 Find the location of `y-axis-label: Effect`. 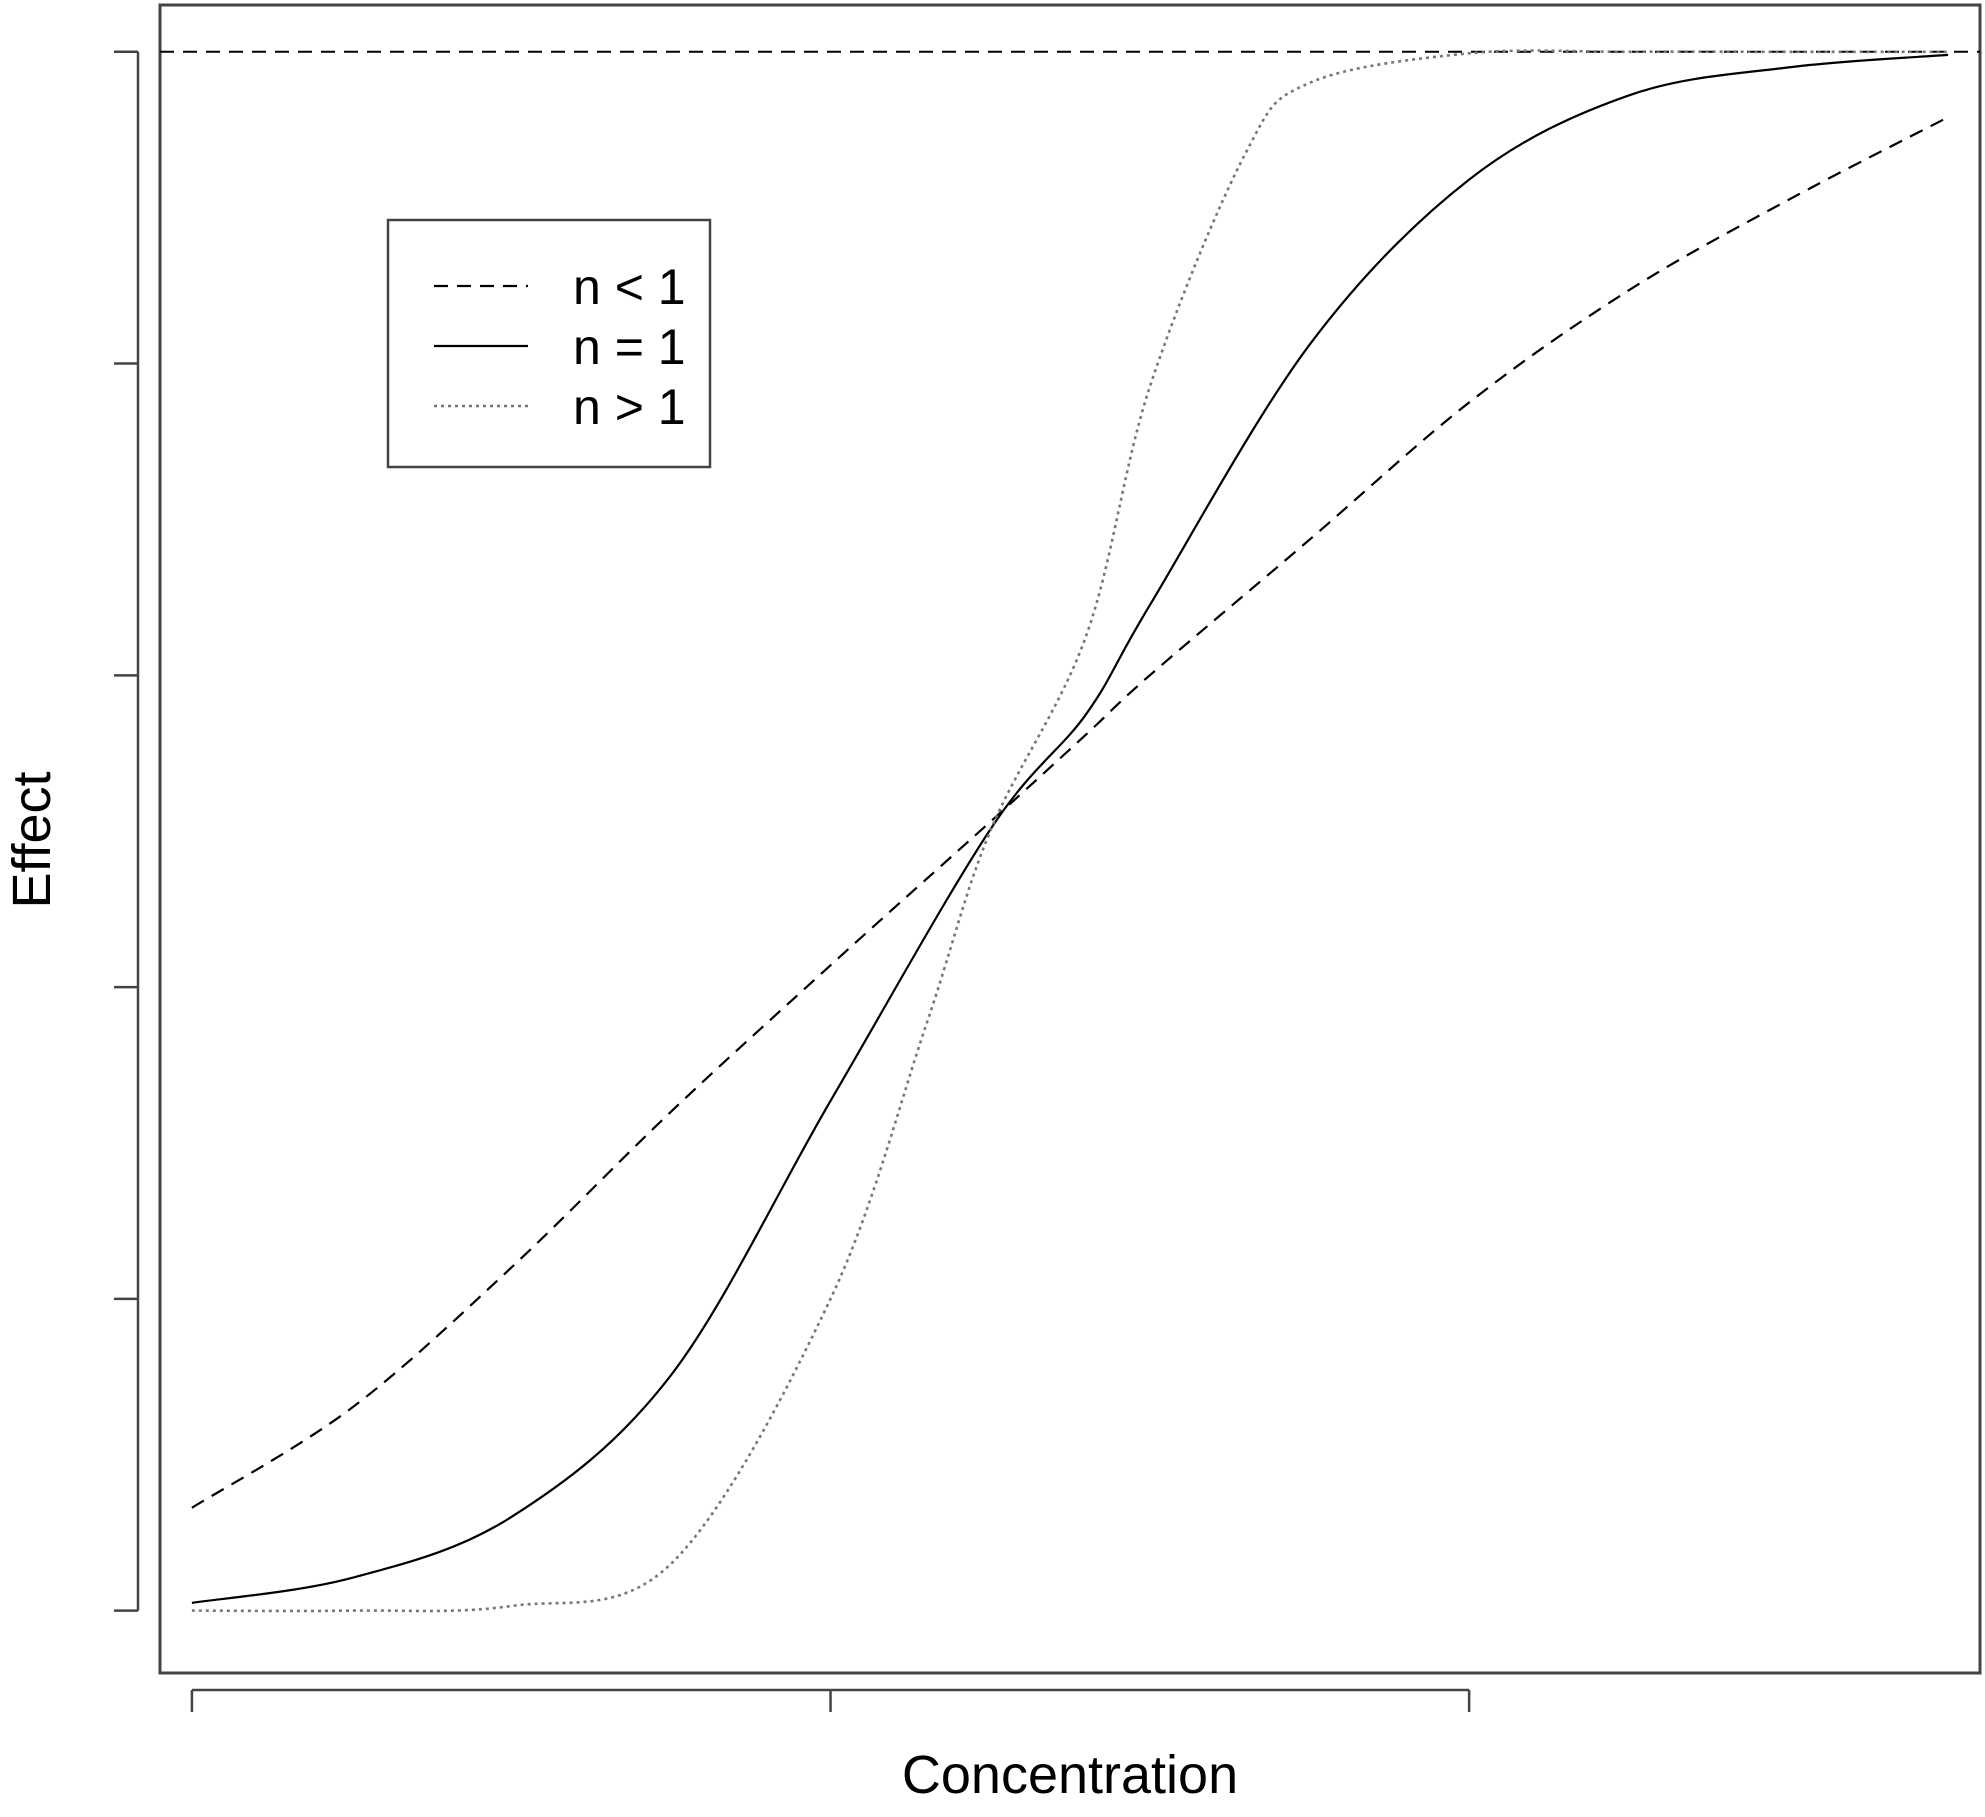

y-axis-label: Effect is located at coordinates (32, 839).